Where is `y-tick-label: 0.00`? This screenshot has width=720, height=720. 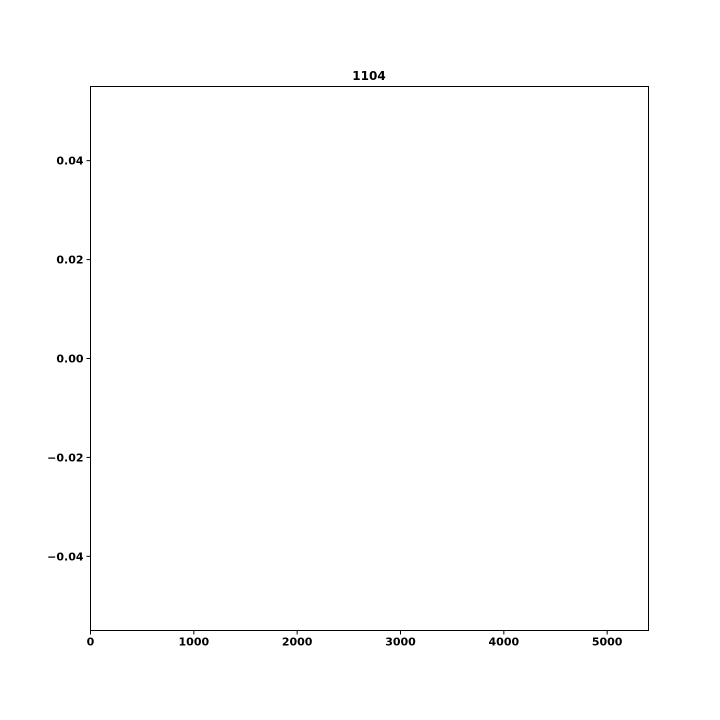
y-tick-label: 0.00 is located at coordinates (69, 359).